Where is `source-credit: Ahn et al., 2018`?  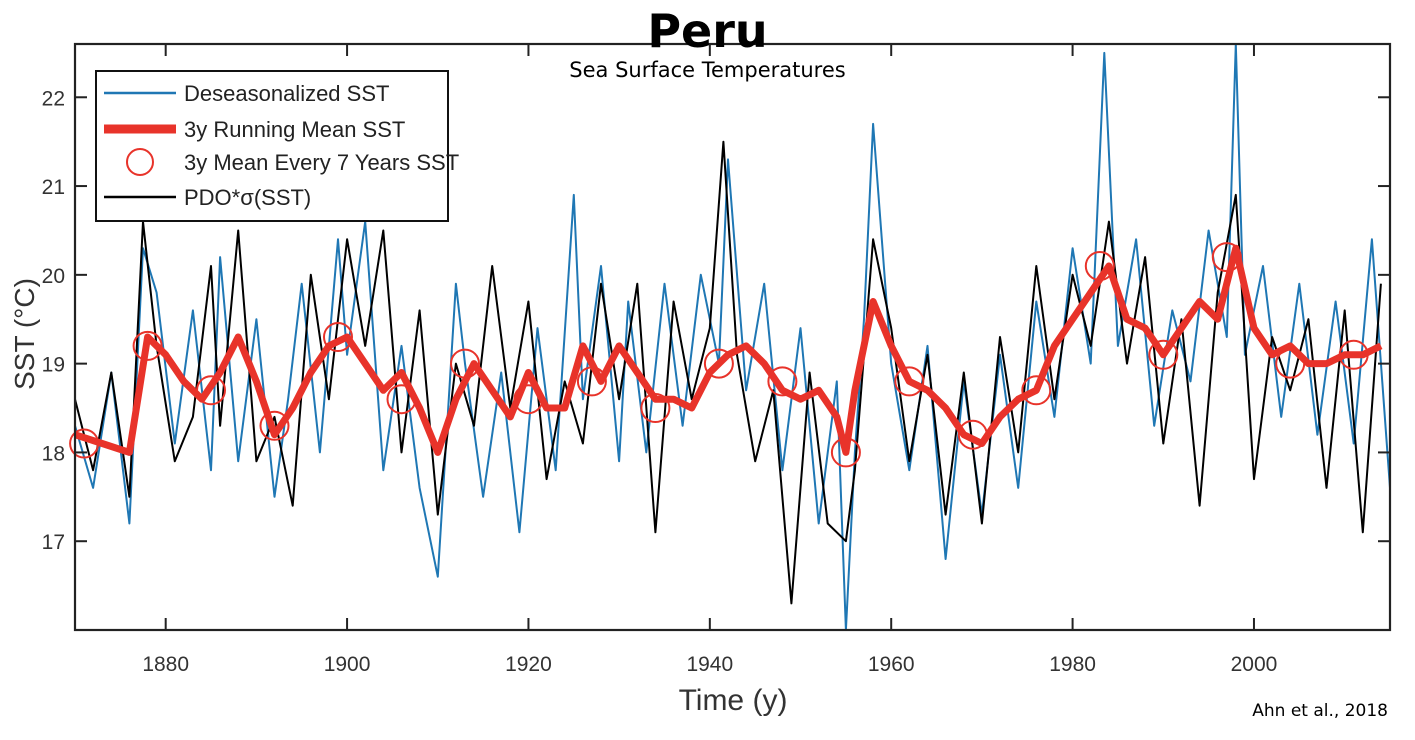
source-credit: Ahn et al., 2018 is located at coordinates (1320, 711).